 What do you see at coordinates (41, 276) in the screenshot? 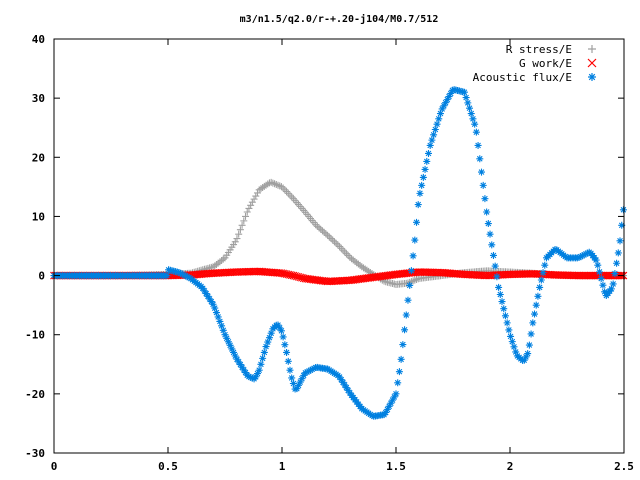
I see `y-tick-label: 0` at bounding box center [41, 276].